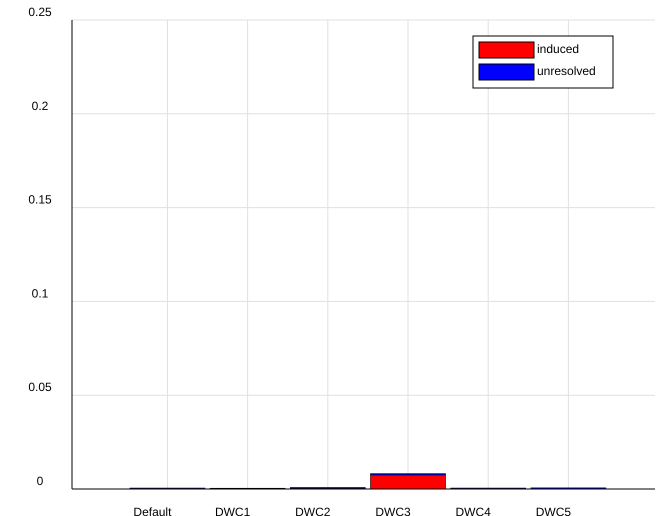 This screenshot has width=660, height=516. Describe the element at coordinates (40, 105) in the screenshot. I see `y-tick-label: 0.2` at that location.